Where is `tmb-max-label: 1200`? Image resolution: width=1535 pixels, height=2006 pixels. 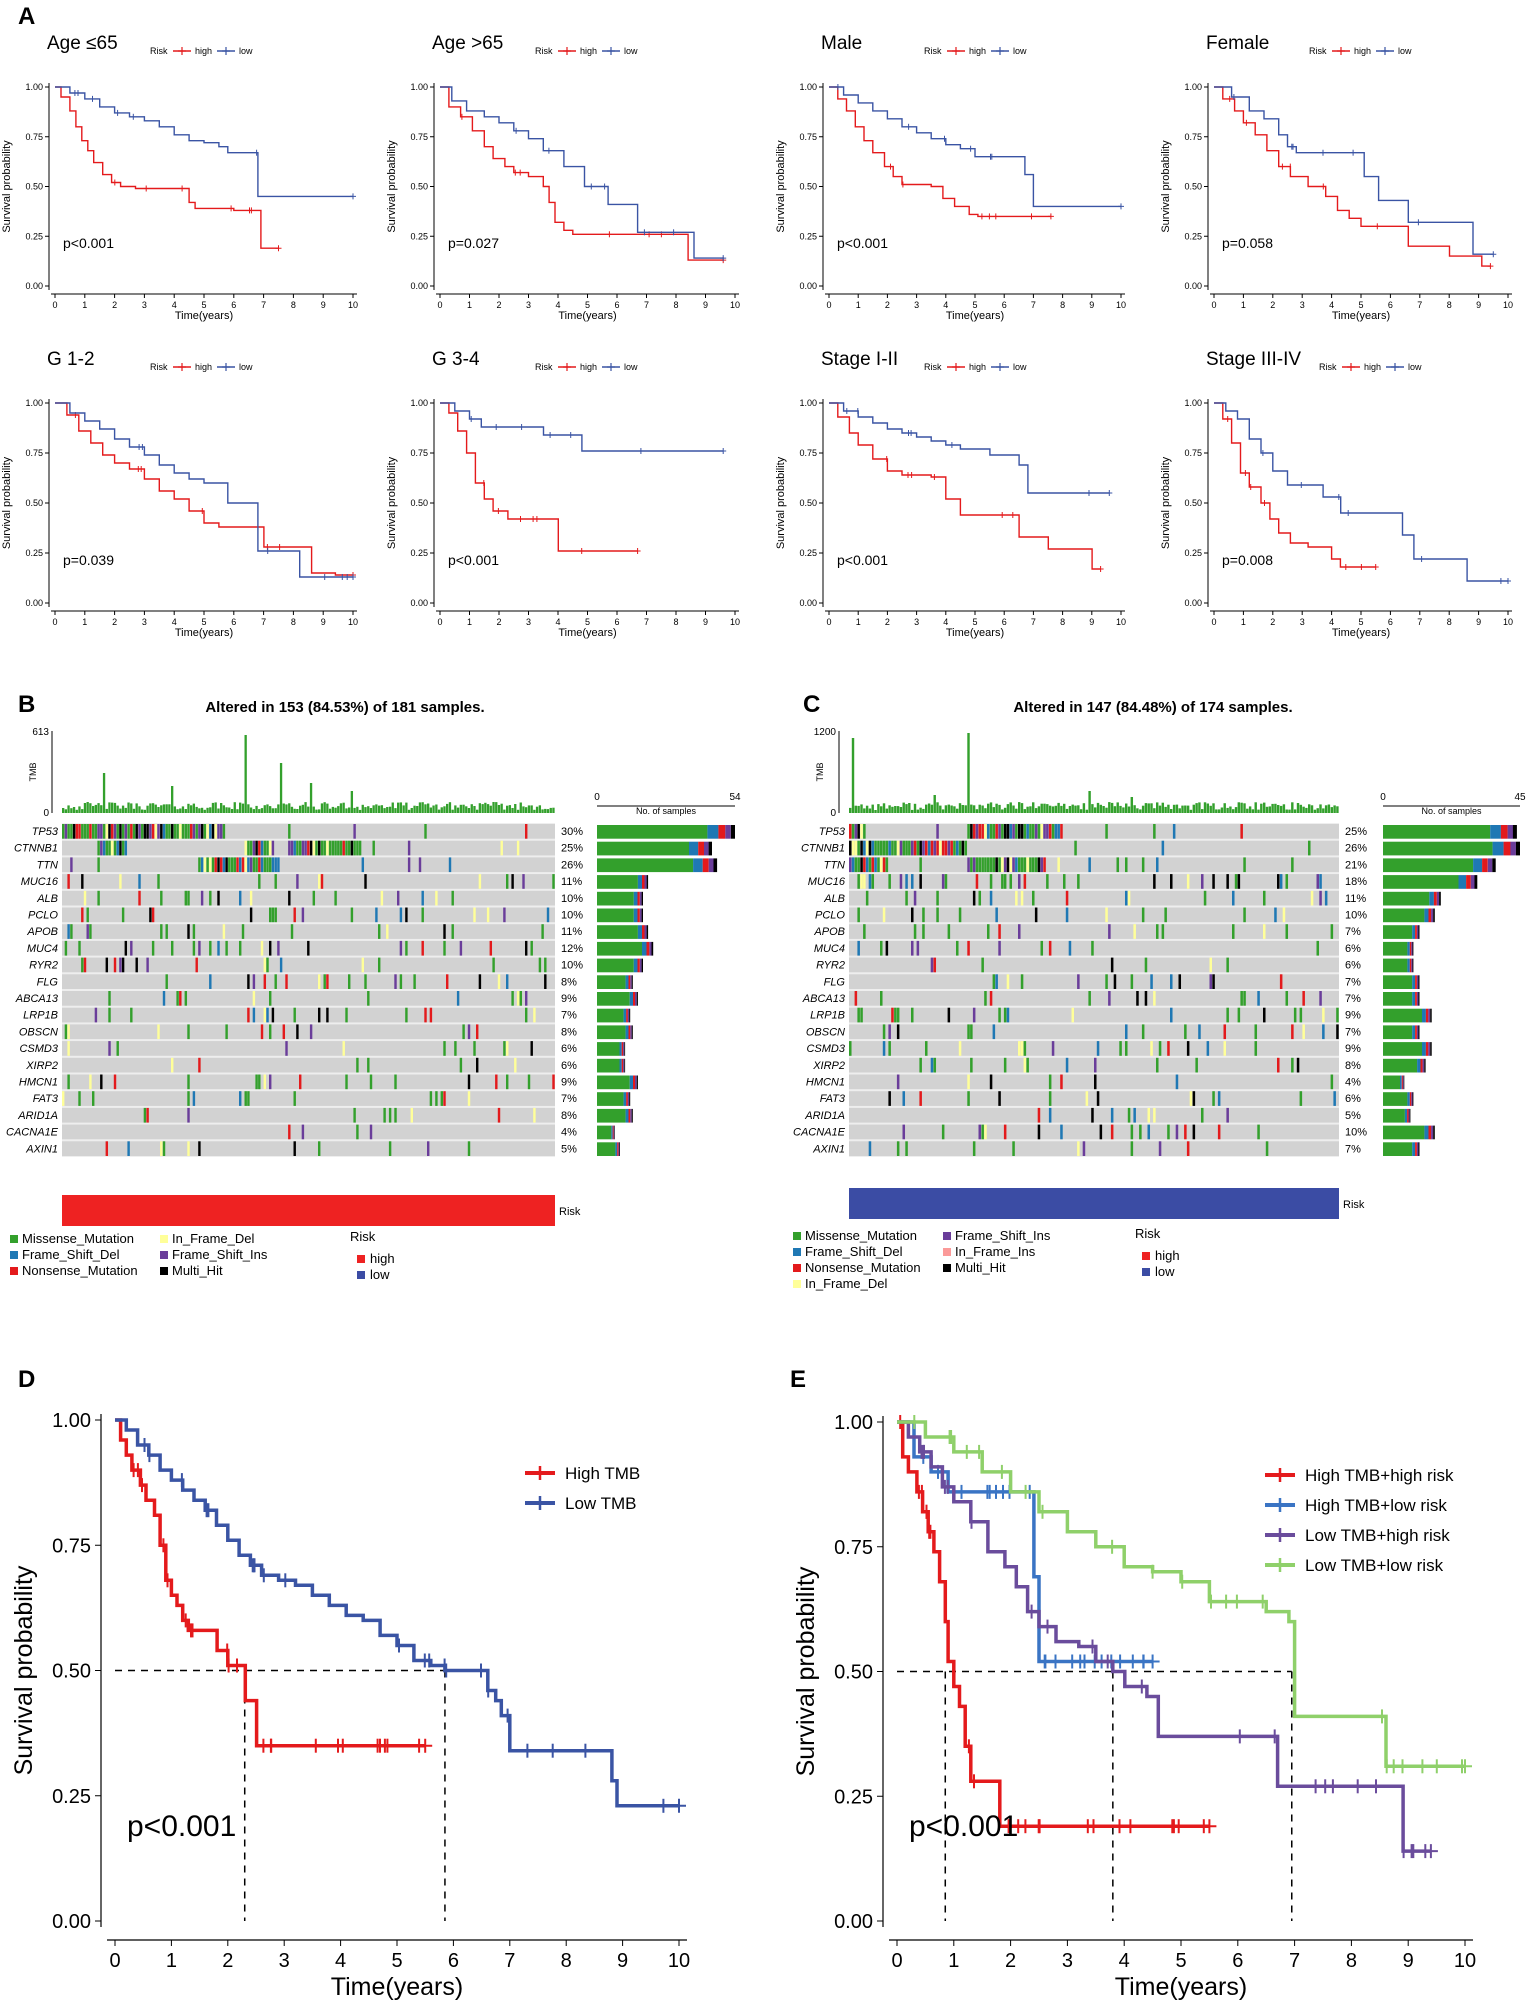
tmb-max-label: 1200 is located at coordinates (825, 732).